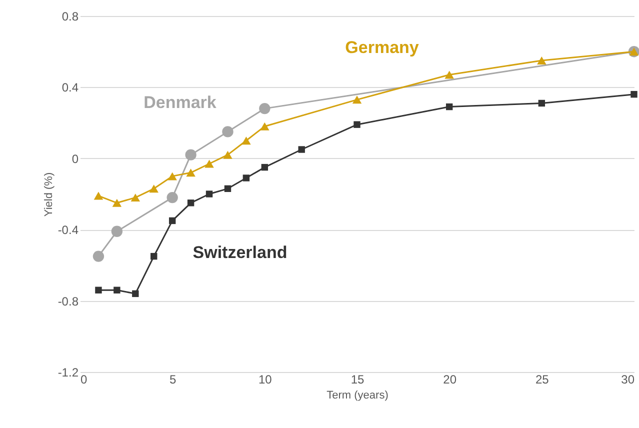 The width and height of the screenshot is (639, 428). Describe the element at coordinates (357, 396) in the screenshot. I see `x-axis-title: Term (years)` at that location.